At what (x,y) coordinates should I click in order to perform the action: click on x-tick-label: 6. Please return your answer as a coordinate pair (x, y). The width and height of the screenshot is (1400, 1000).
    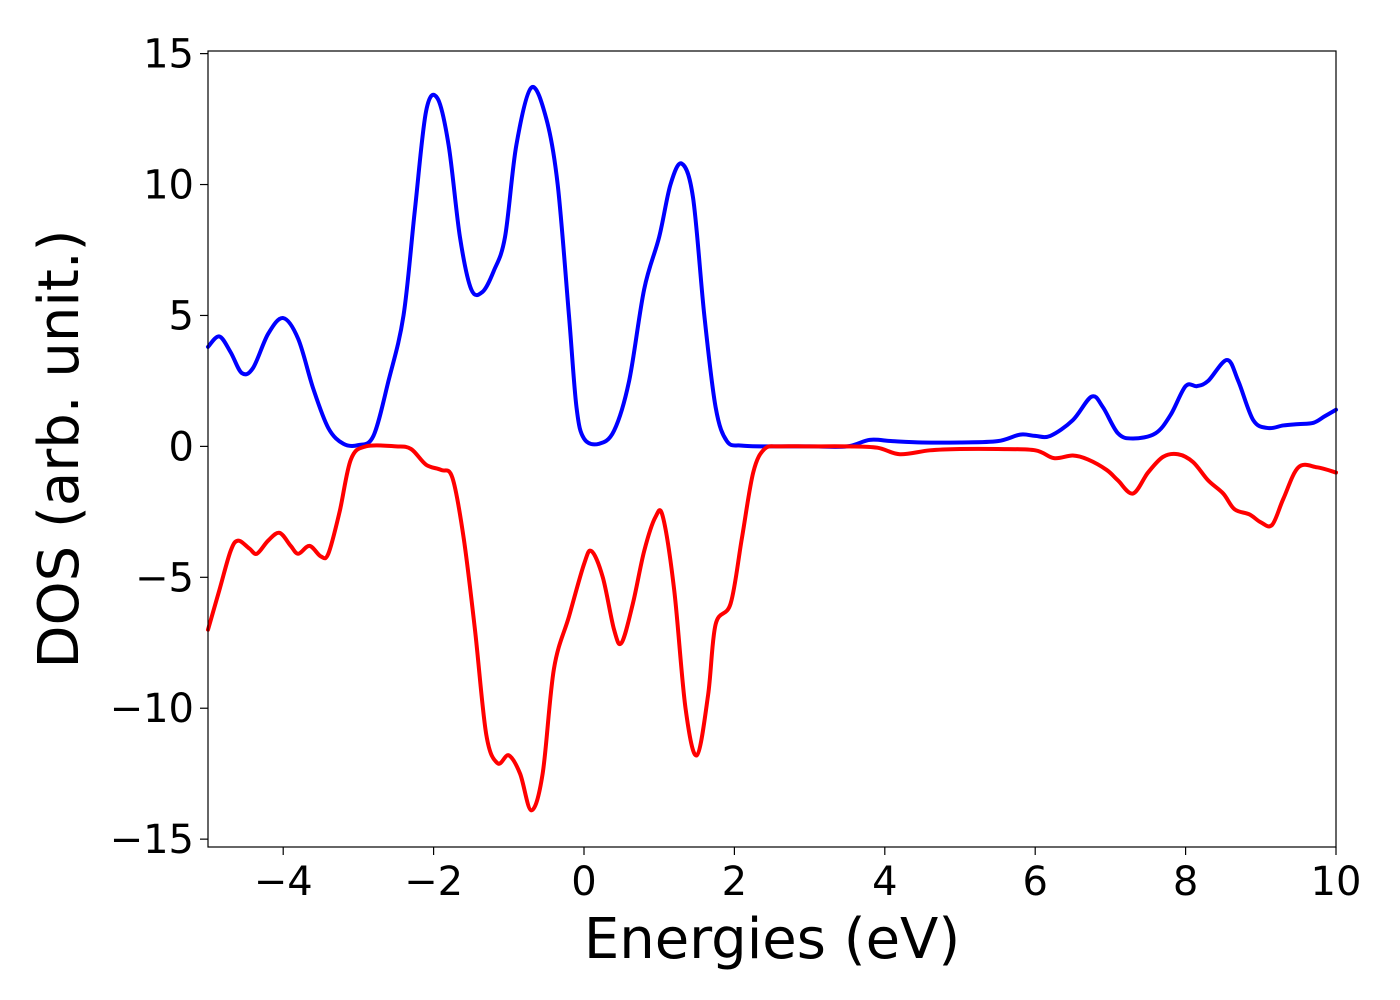
    Looking at the image, I should click on (1034, 882).